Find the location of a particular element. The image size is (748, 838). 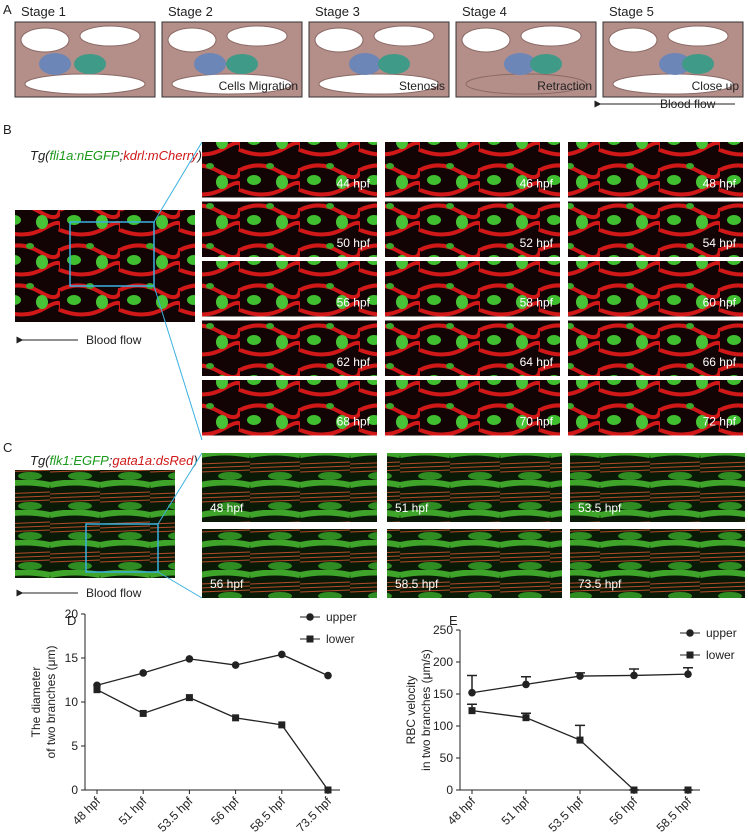

title-part: Tg( is located at coordinates (40, 460).